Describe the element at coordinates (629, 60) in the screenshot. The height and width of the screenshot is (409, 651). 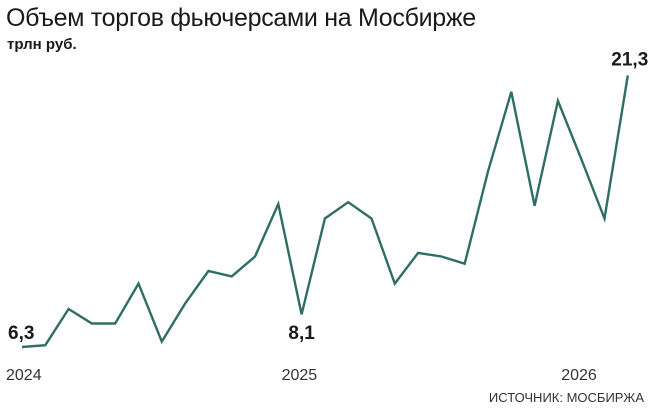
I see `data-label: 21,3` at that location.